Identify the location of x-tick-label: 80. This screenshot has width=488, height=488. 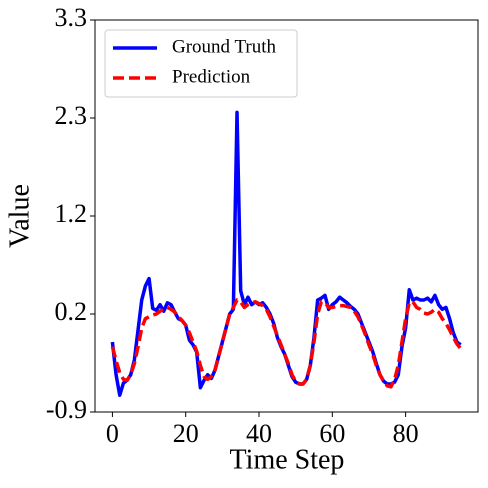
(406, 433).